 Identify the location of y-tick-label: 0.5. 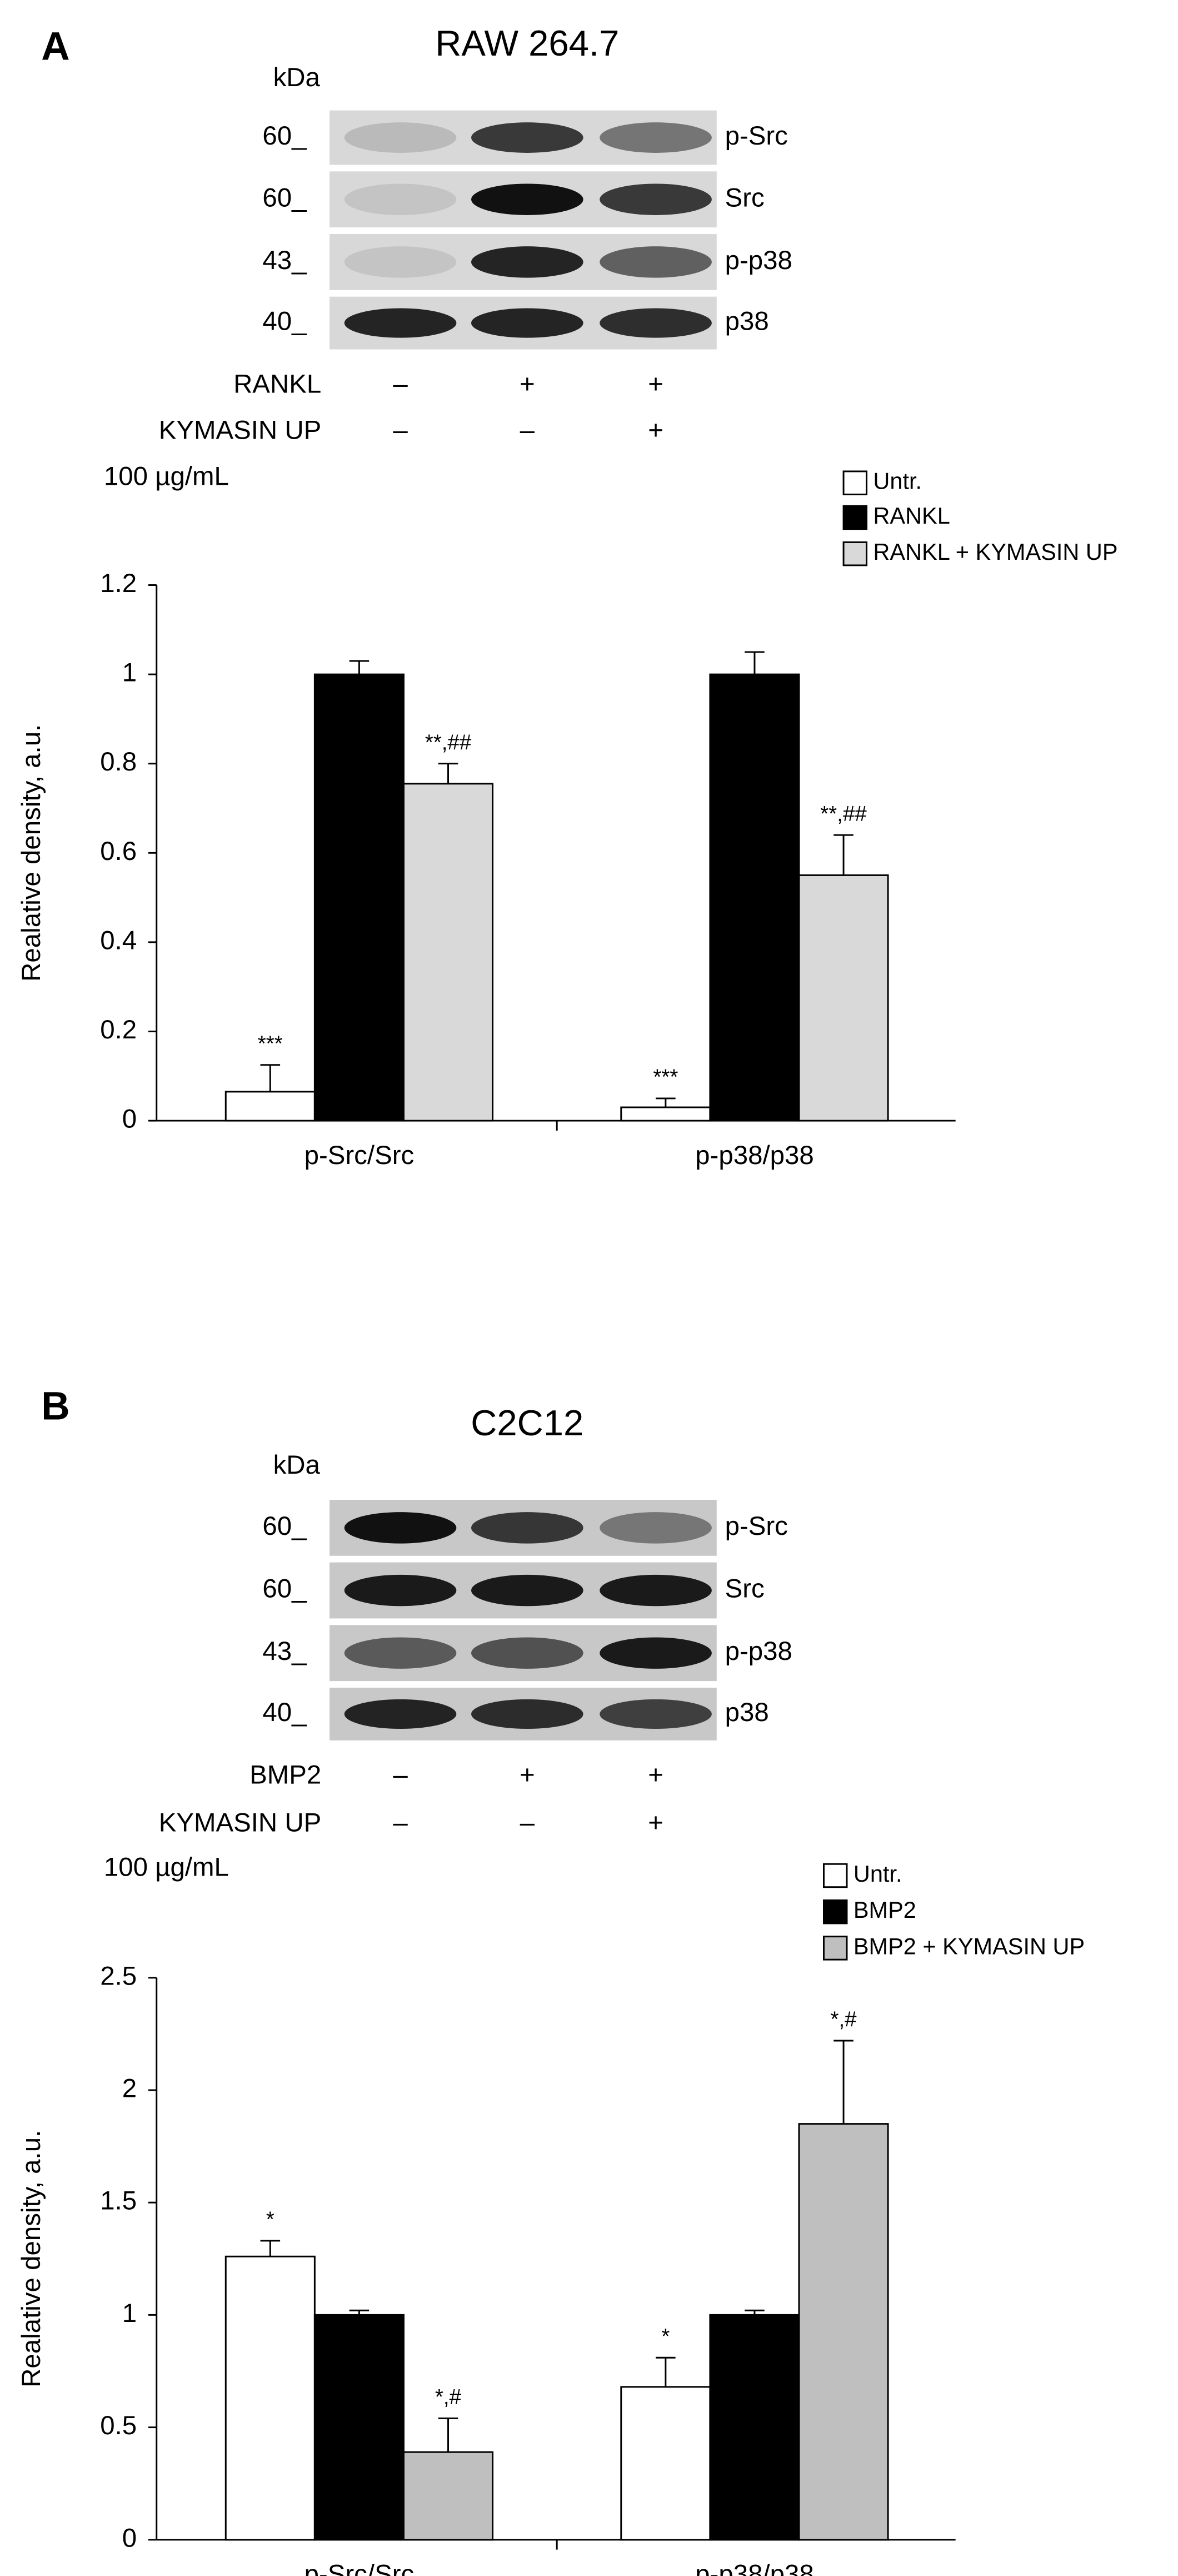
(119, 2426).